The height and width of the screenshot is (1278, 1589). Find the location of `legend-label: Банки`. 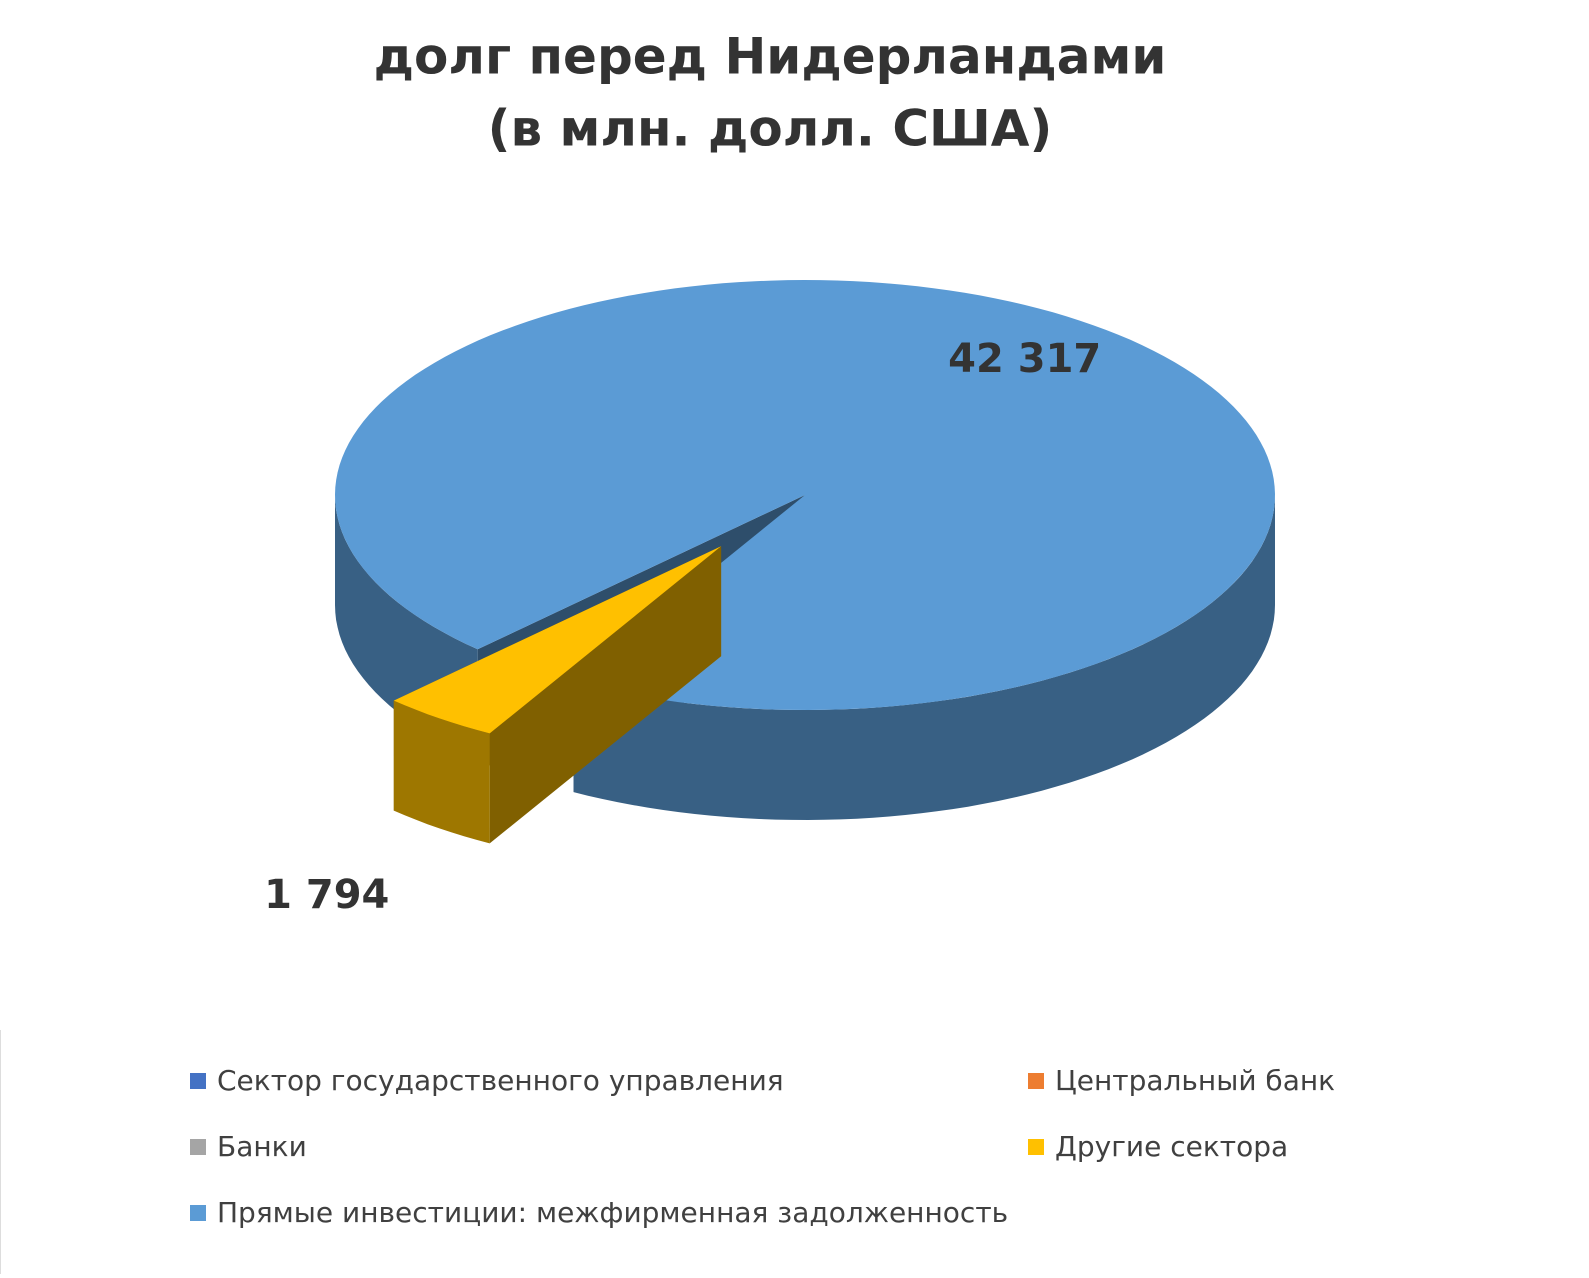

legend-label: Банки is located at coordinates (262, 1146).